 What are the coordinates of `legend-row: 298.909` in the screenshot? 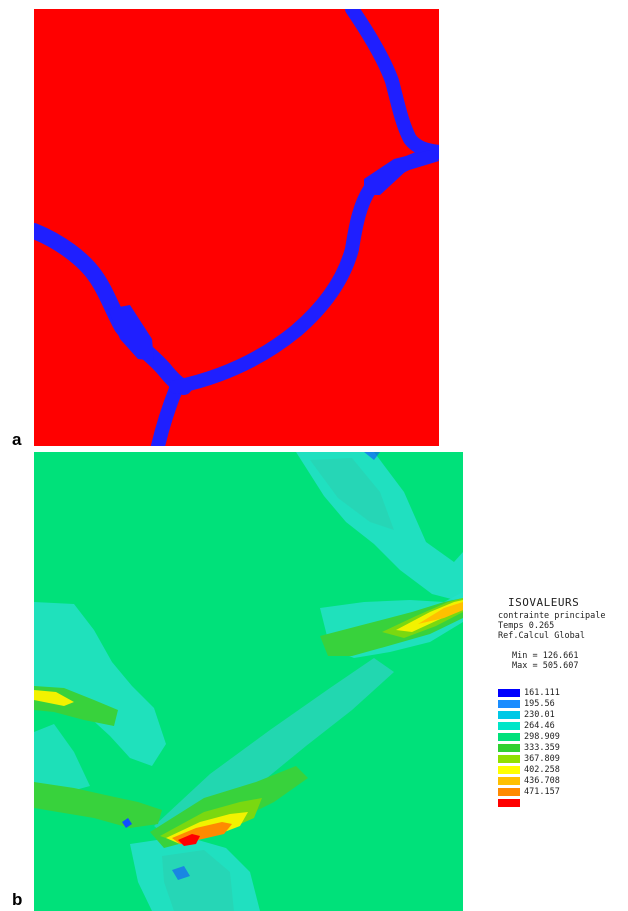 It's located at (562, 736).